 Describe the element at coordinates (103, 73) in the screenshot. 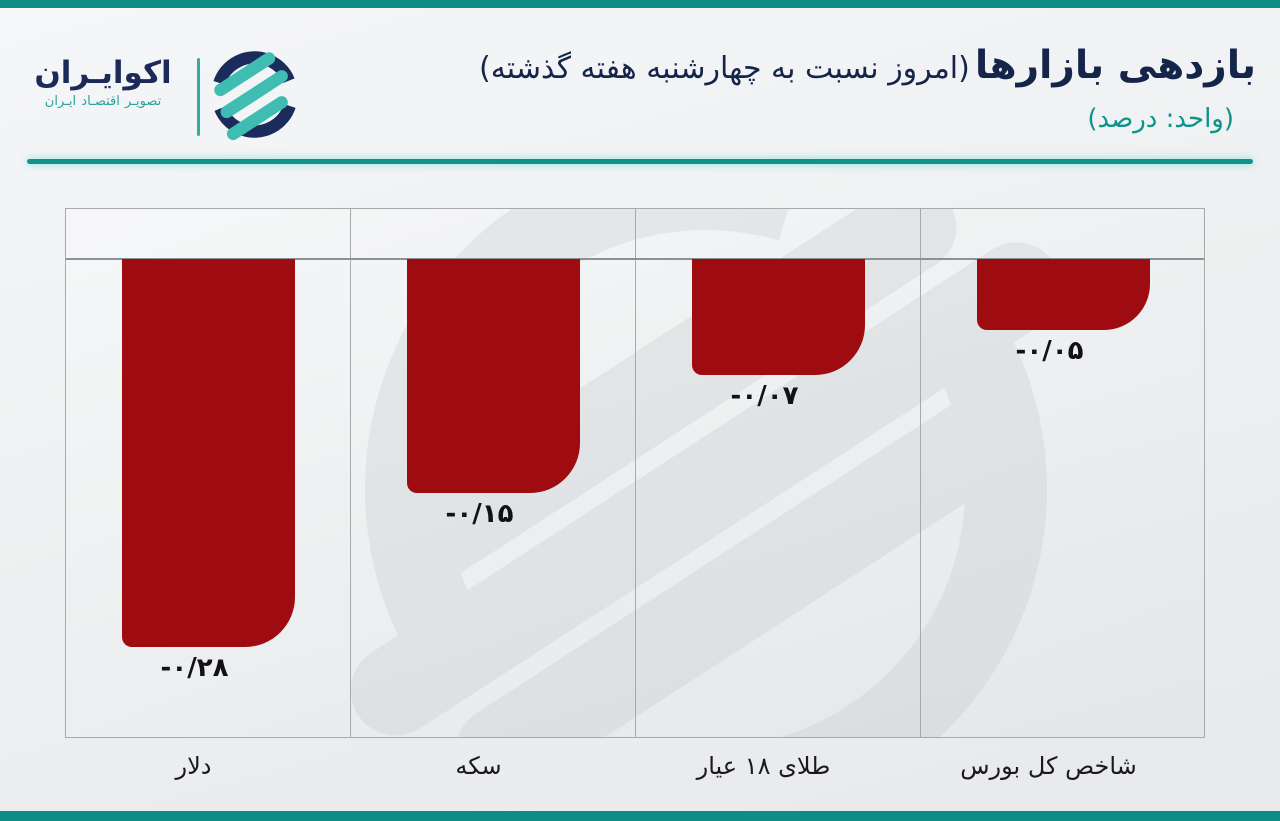

I see `brand-name: اکوایـران` at that location.